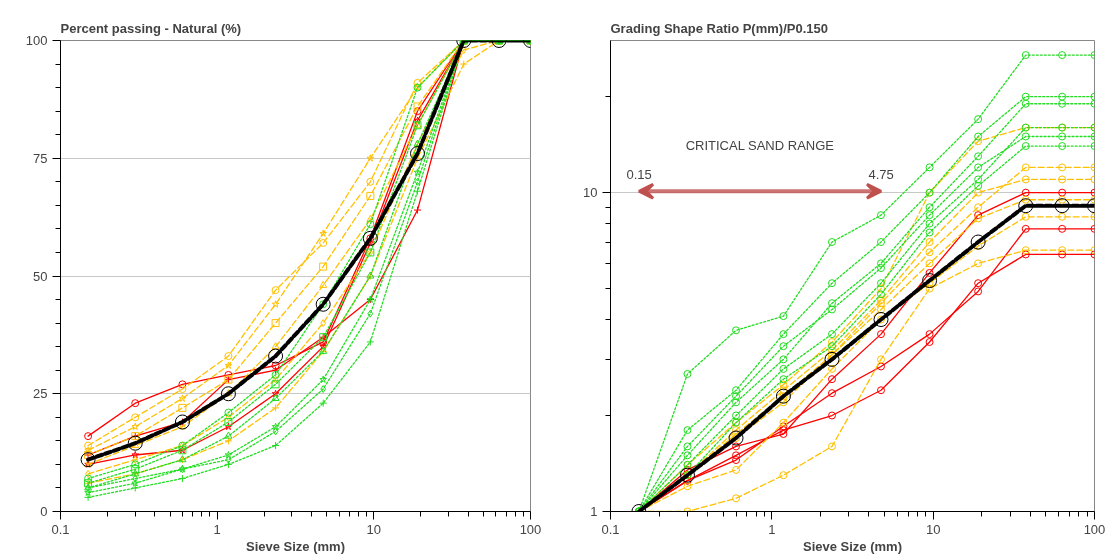 The height and width of the screenshot is (556, 1114). Describe the element at coordinates (36, 40) in the screenshot. I see `y-tick-label: 100` at that location.